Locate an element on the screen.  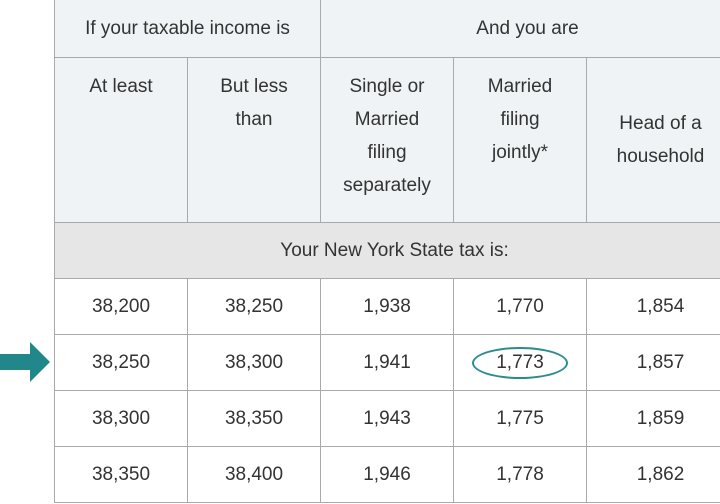
table-row: 38,200 38,250 1,938 1,770 1,854 is located at coordinates (387, 306).